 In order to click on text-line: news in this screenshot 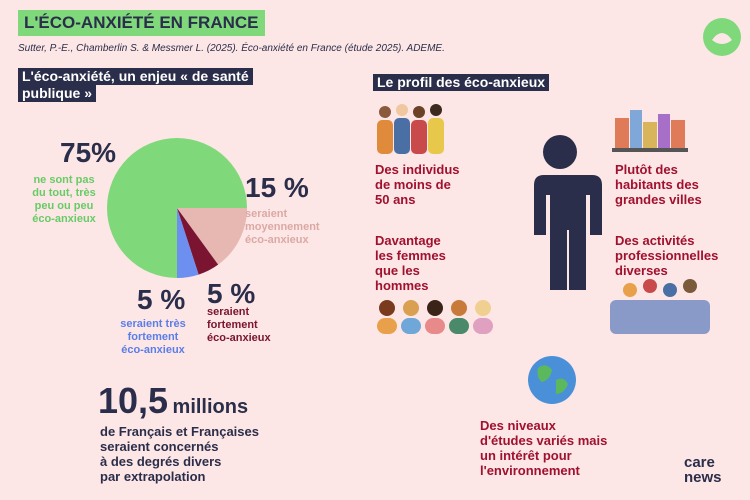, I will do `click(703, 477)`.